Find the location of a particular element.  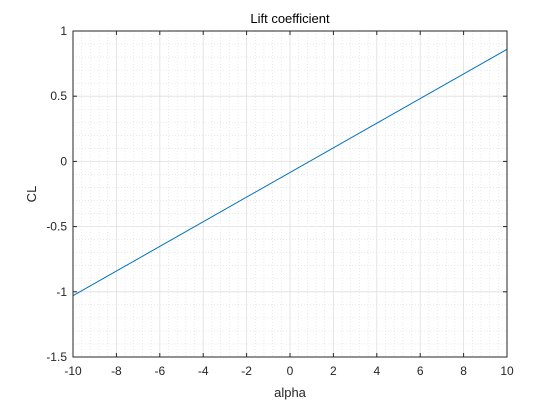

x-tick-label: 8 is located at coordinates (463, 371).